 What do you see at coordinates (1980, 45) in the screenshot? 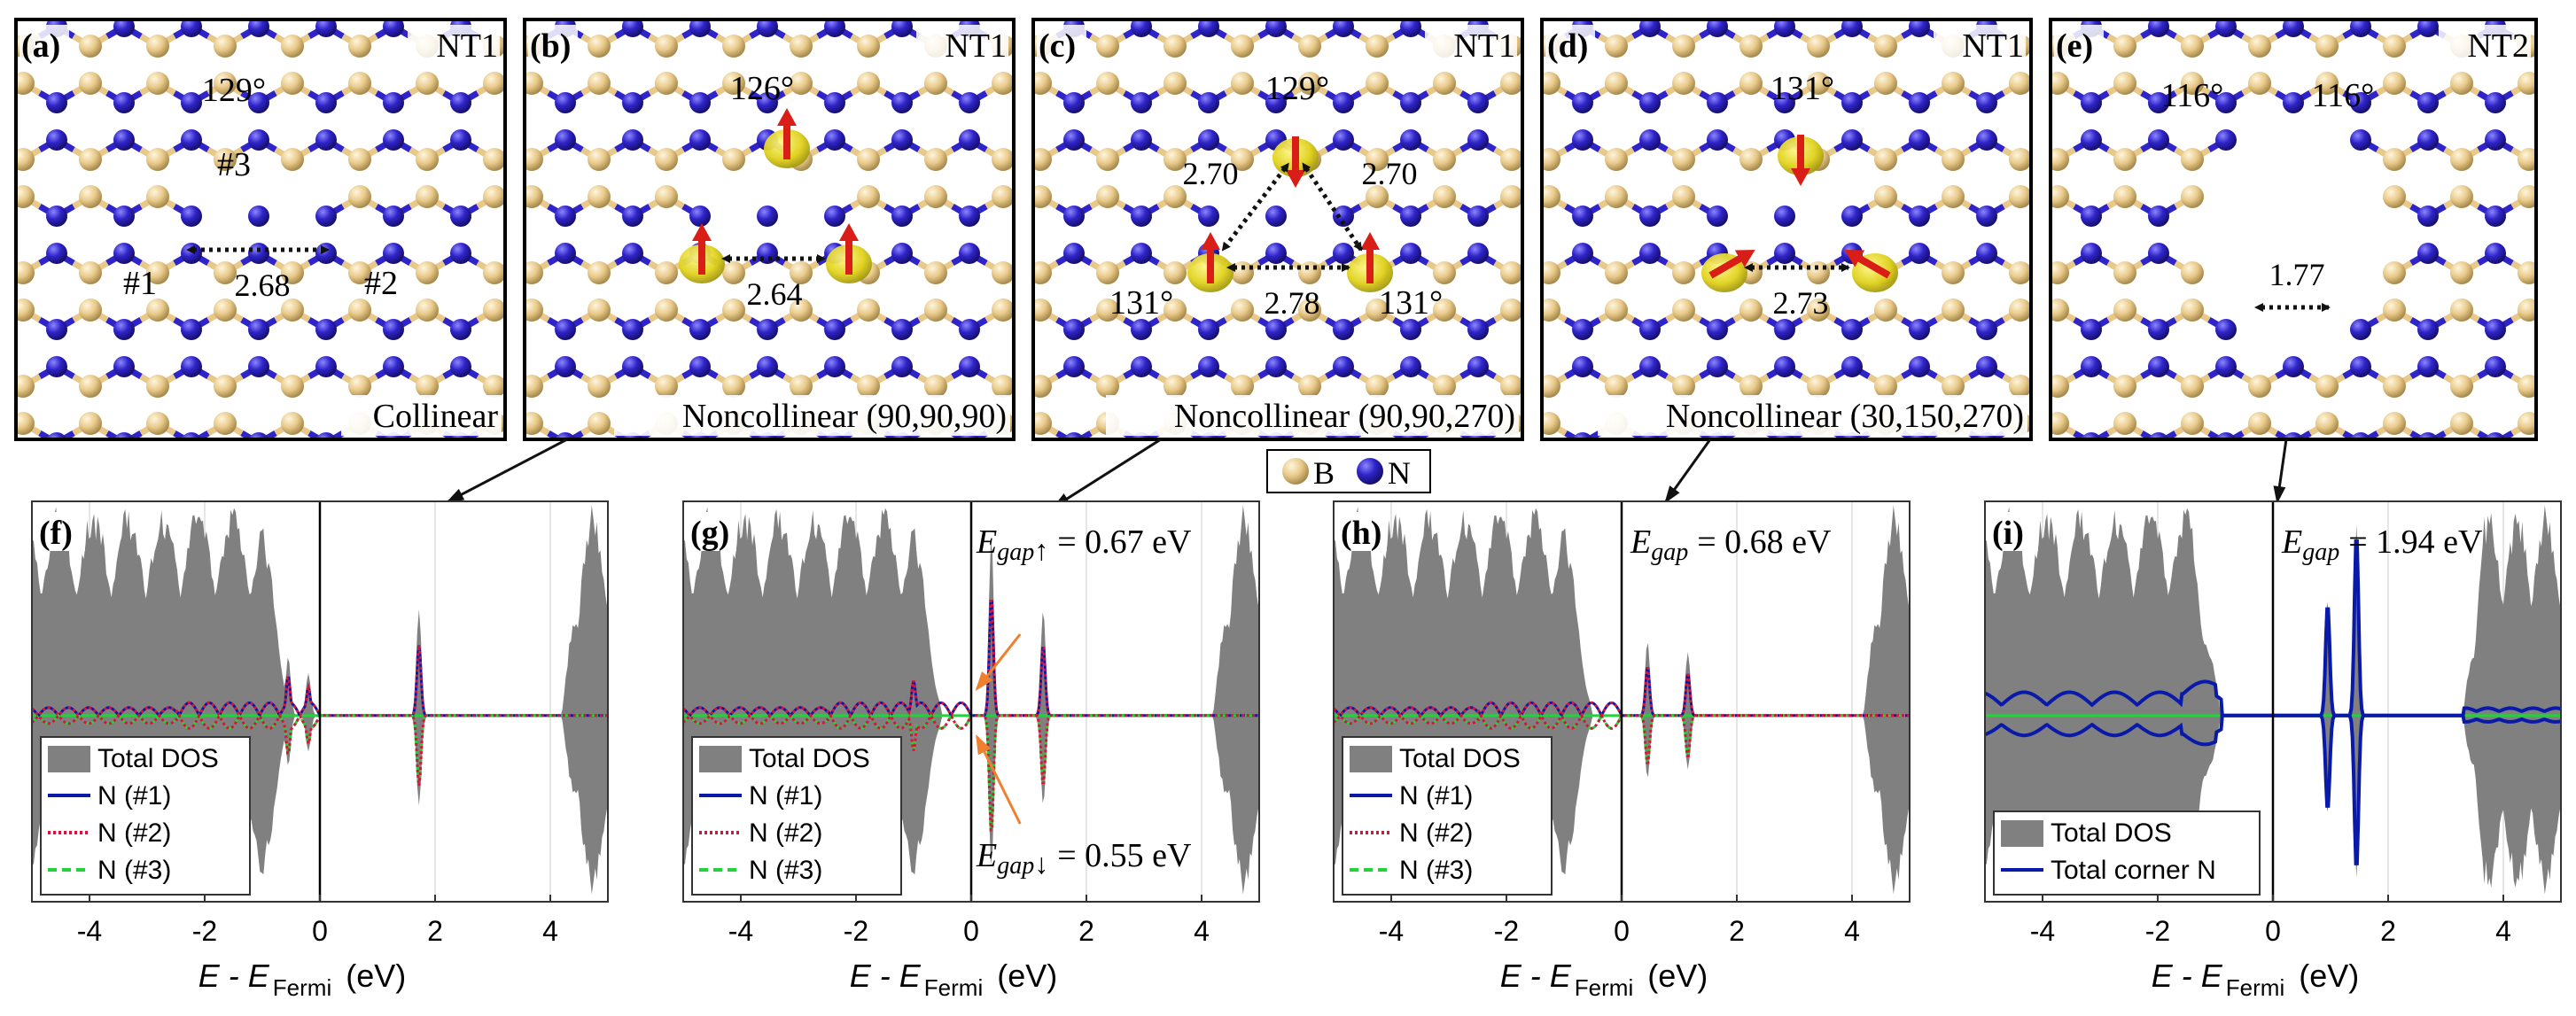
I see `tag-bg` at bounding box center [1980, 45].